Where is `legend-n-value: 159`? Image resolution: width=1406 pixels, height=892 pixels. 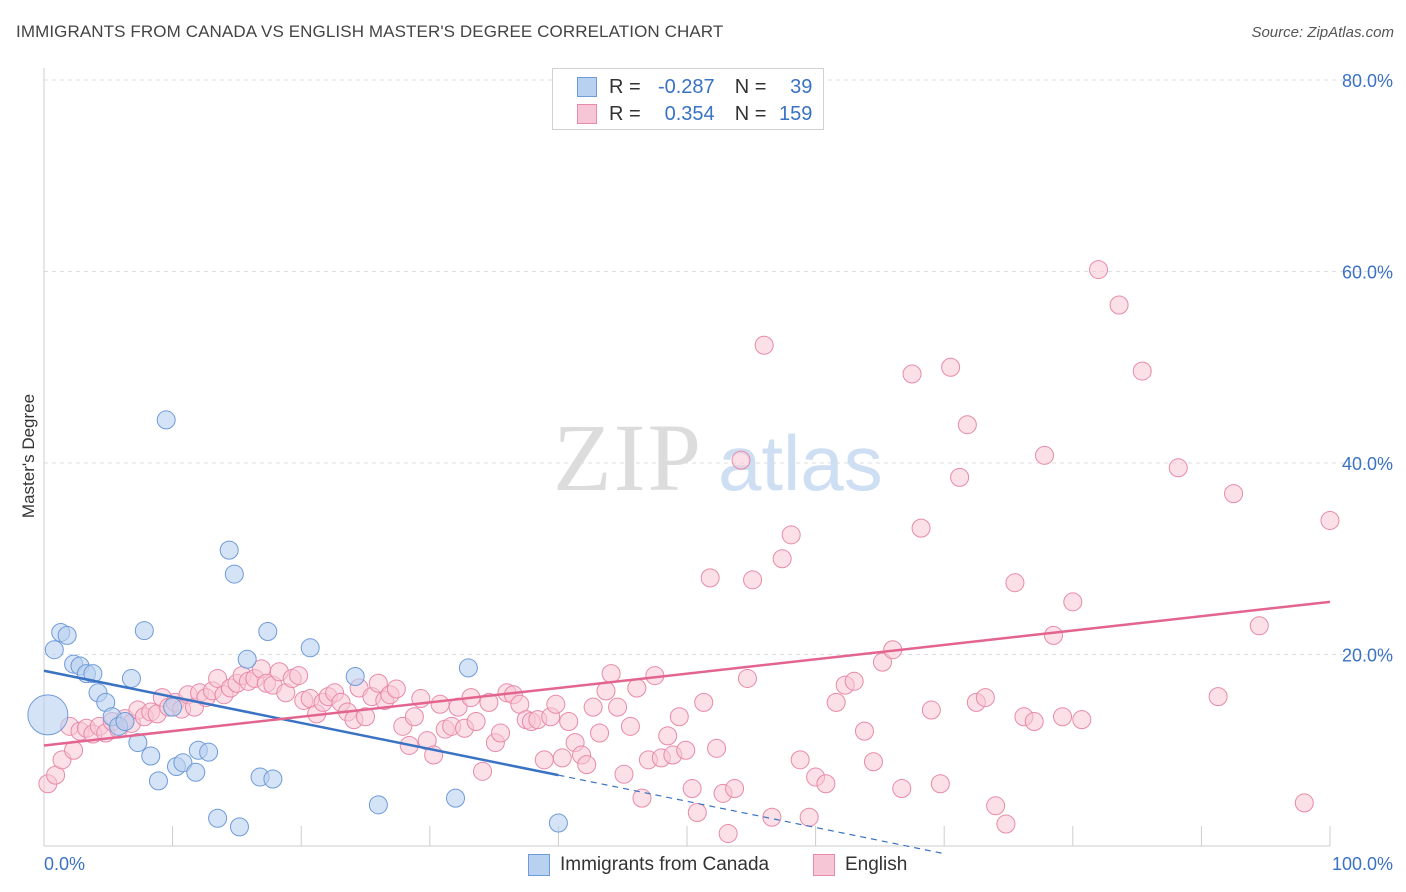 legend-n-value: 159 is located at coordinates (796, 113).